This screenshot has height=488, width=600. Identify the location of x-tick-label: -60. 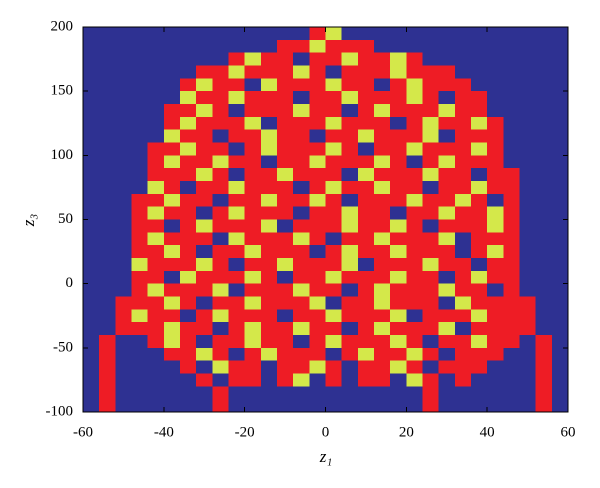
(83, 432).